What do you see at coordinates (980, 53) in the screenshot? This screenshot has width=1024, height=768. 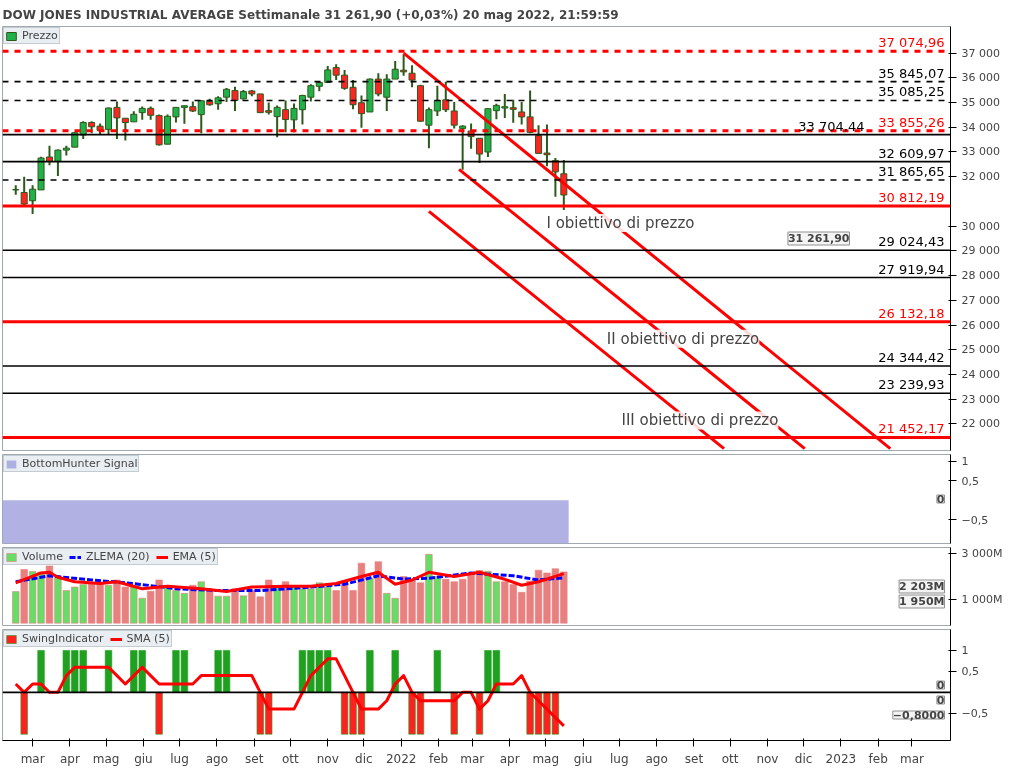 I see `y-tick-label: 37 000` at bounding box center [980, 53].